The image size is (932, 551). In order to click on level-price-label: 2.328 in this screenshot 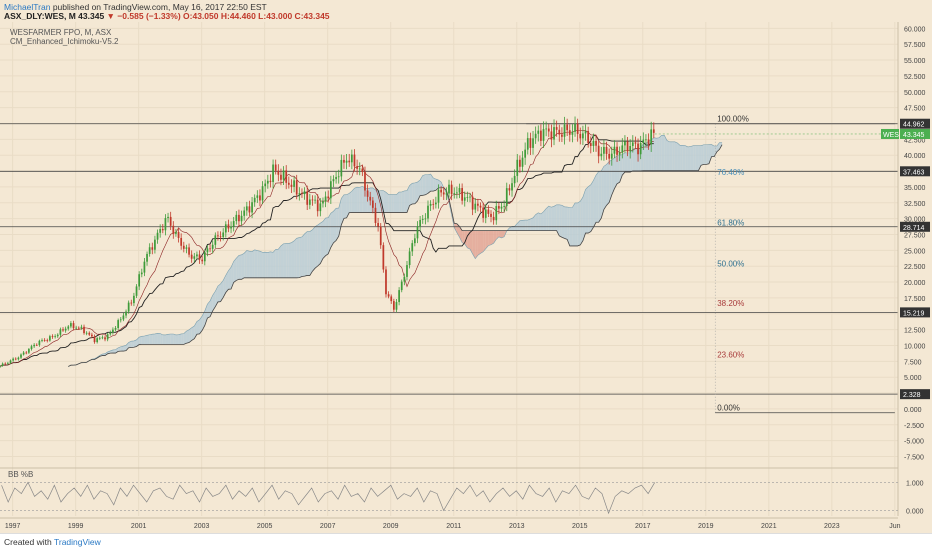, I will do `click(912, 395)`.